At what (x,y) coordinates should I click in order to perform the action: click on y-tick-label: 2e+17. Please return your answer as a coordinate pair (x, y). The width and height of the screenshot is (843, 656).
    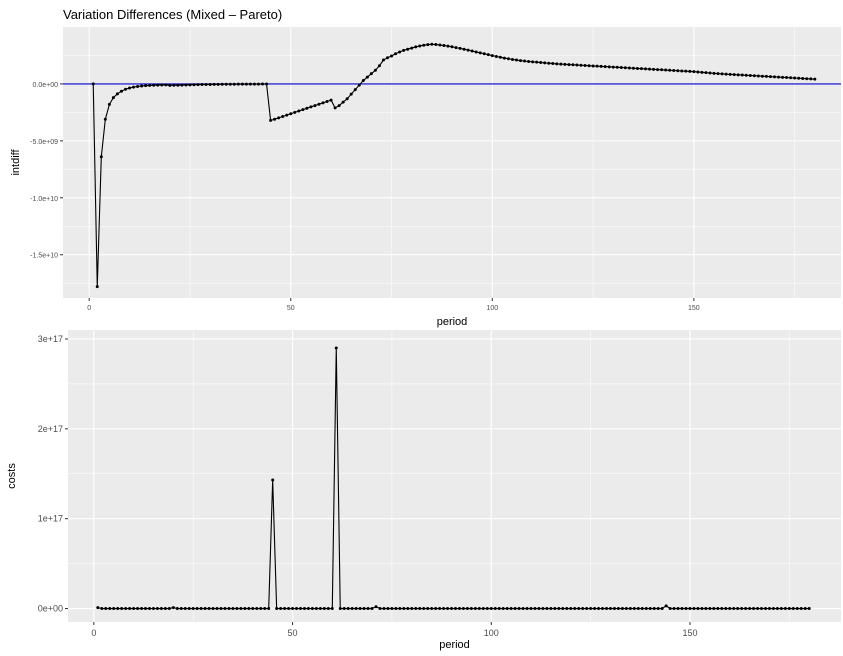
    Looking at the image, I should click on (50, 429).